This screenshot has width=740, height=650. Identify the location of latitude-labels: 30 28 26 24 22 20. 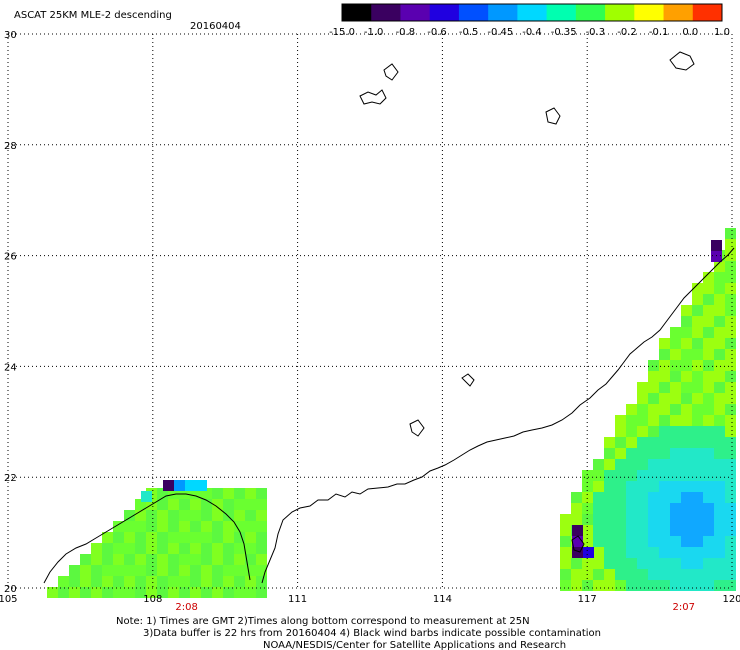
(10, 312).